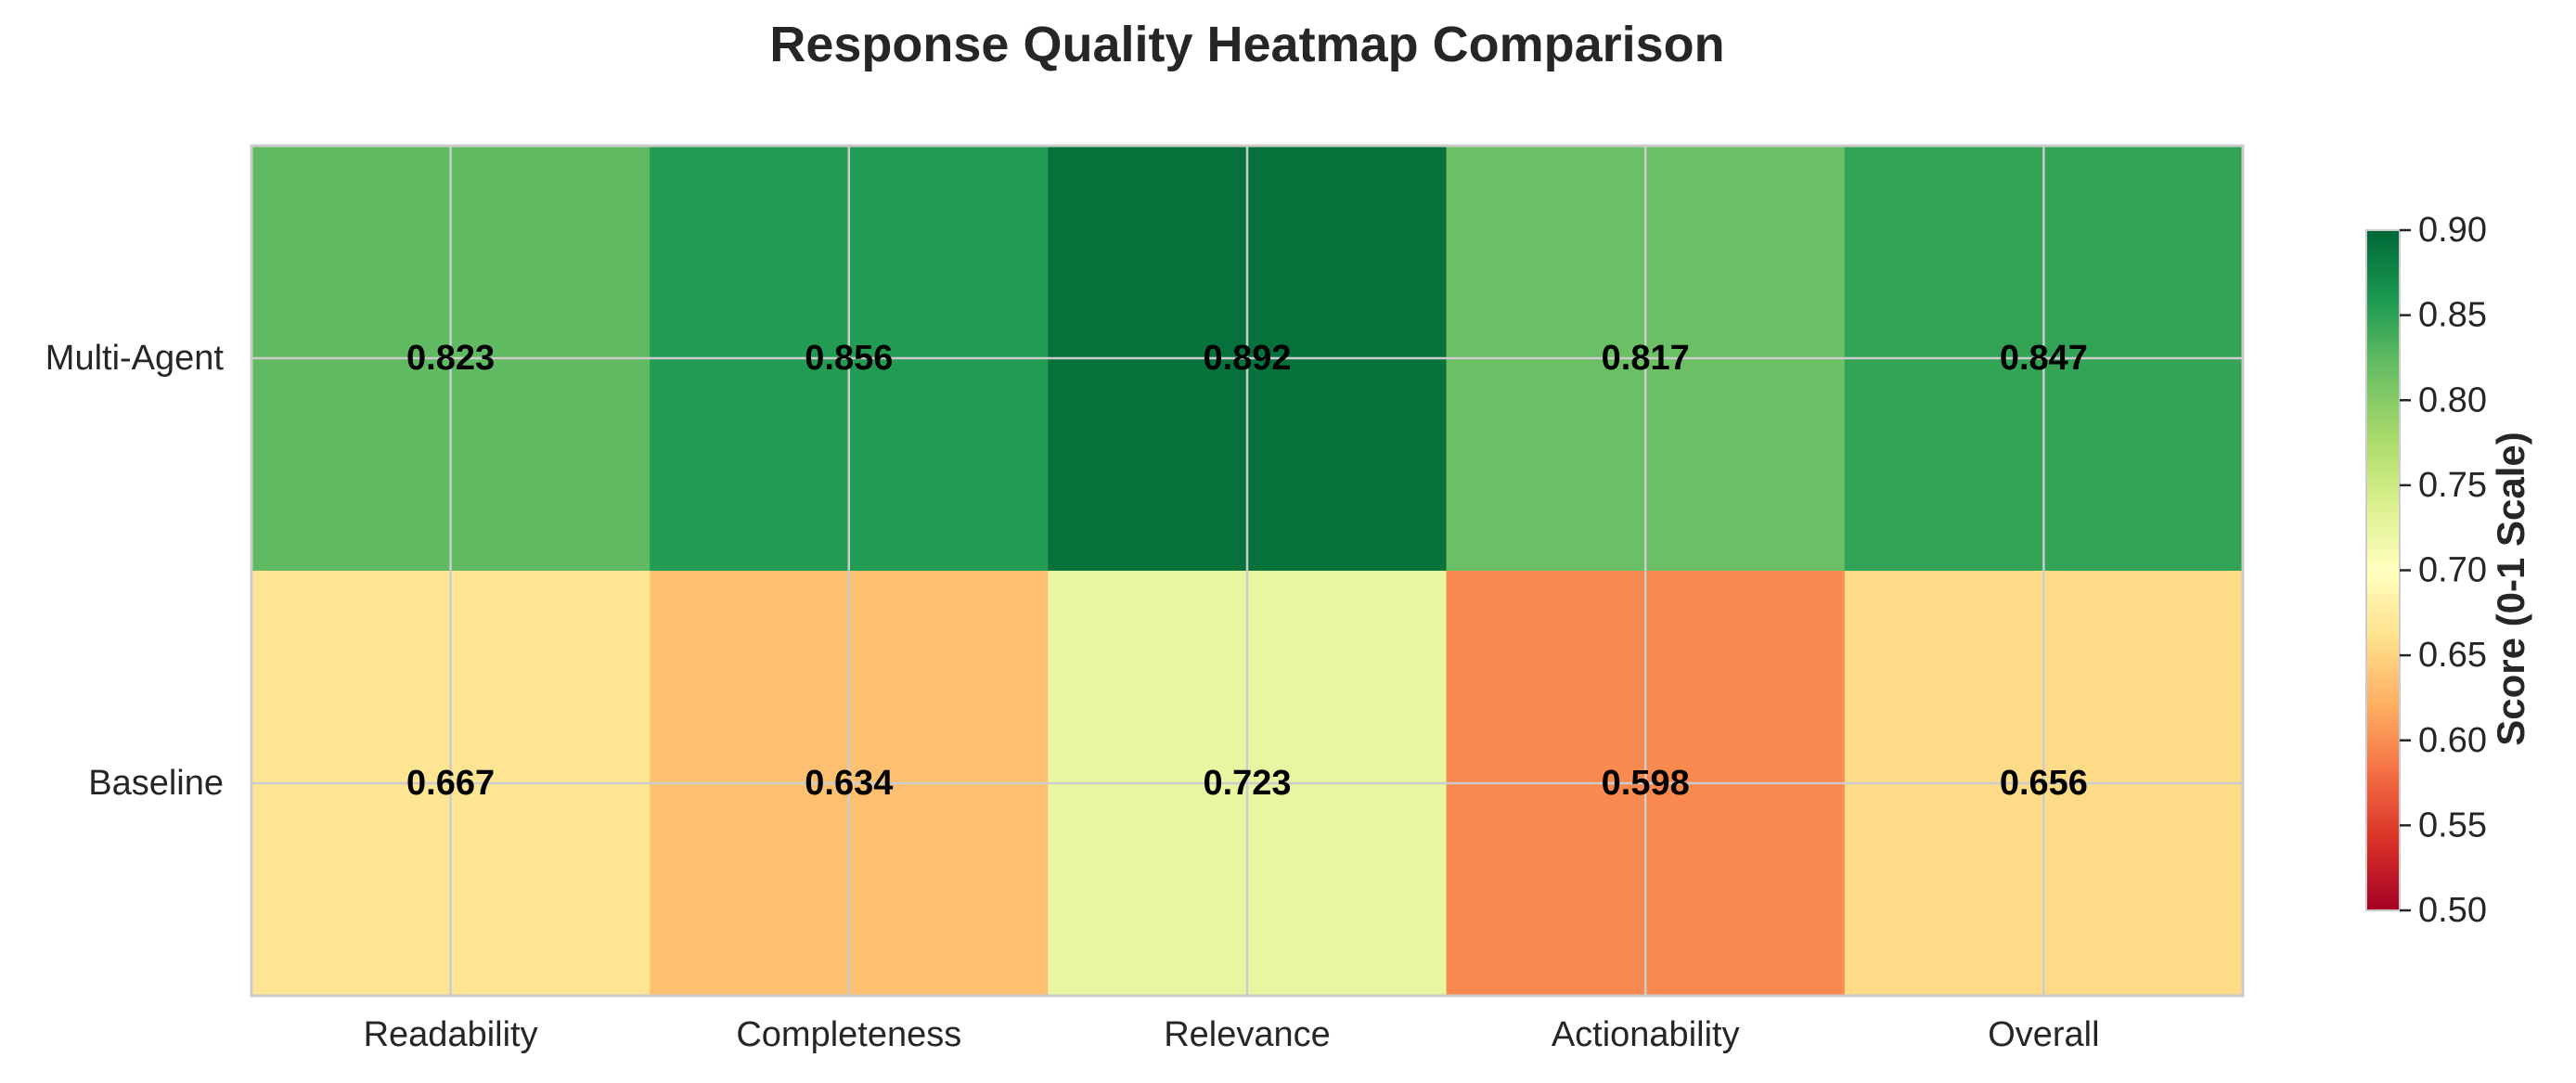  Describe the element at coordinates (135, 571) in the screenshot. I see `row-tick-labels: Multi-Agent Baseline` at that location.